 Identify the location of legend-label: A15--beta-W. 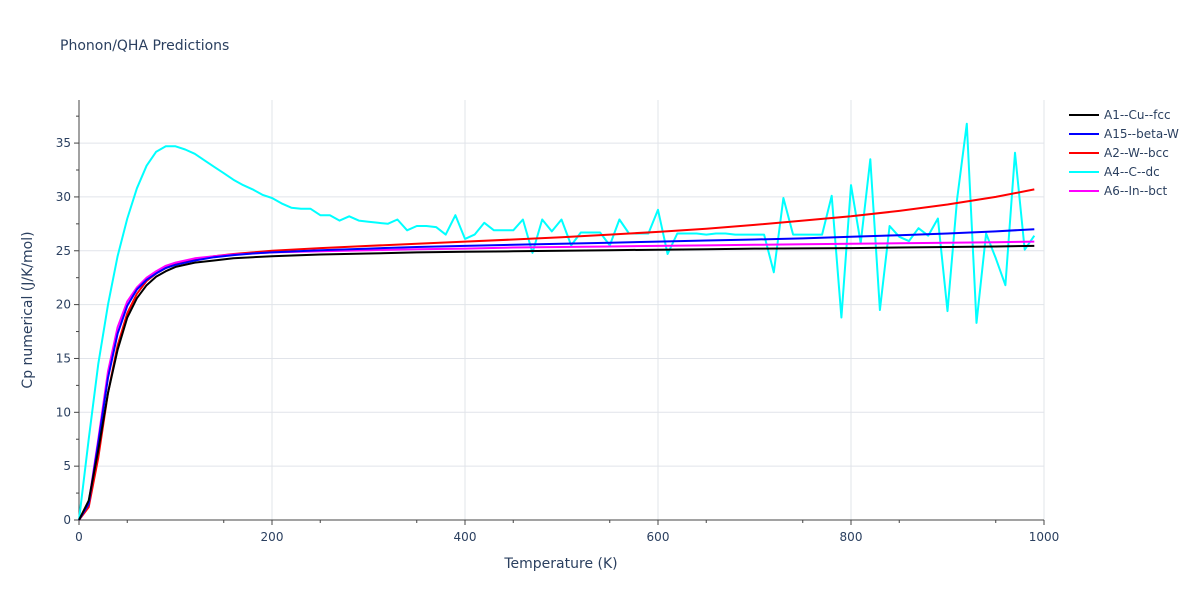
(1141, 134).